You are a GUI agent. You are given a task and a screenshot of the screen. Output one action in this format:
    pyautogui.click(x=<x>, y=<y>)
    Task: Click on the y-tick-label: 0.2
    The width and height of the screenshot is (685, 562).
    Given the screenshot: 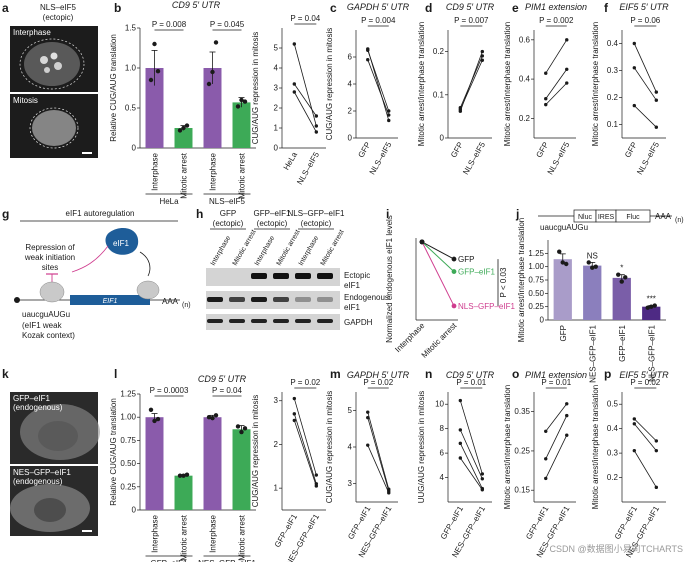 What is the action you would take?
    pyautogui.click(x=525, y=118)
    